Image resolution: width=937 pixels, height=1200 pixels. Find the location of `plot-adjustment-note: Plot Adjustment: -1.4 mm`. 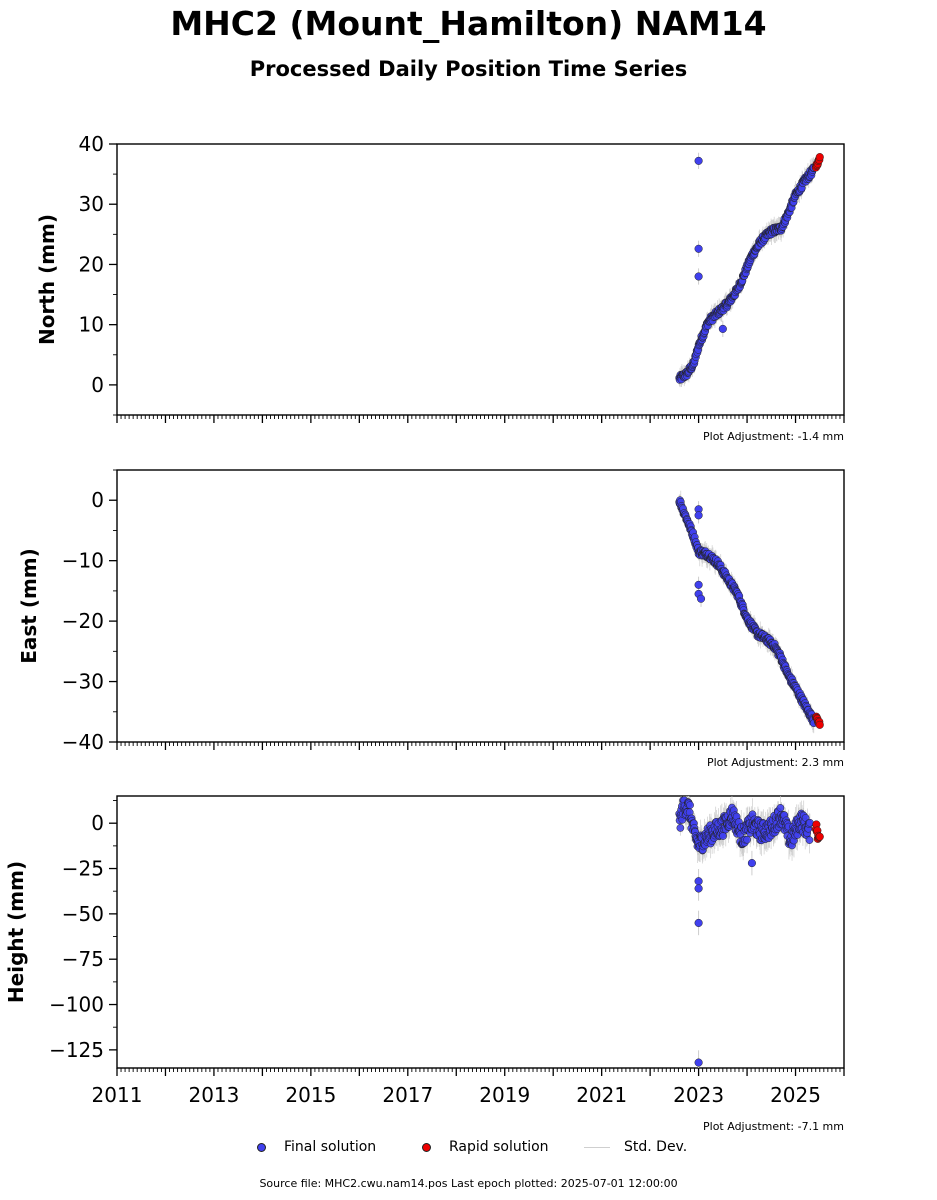

plot-adjustment-note: Plot Adjustment: -1.4 mm is located at coordinates (773, 436).